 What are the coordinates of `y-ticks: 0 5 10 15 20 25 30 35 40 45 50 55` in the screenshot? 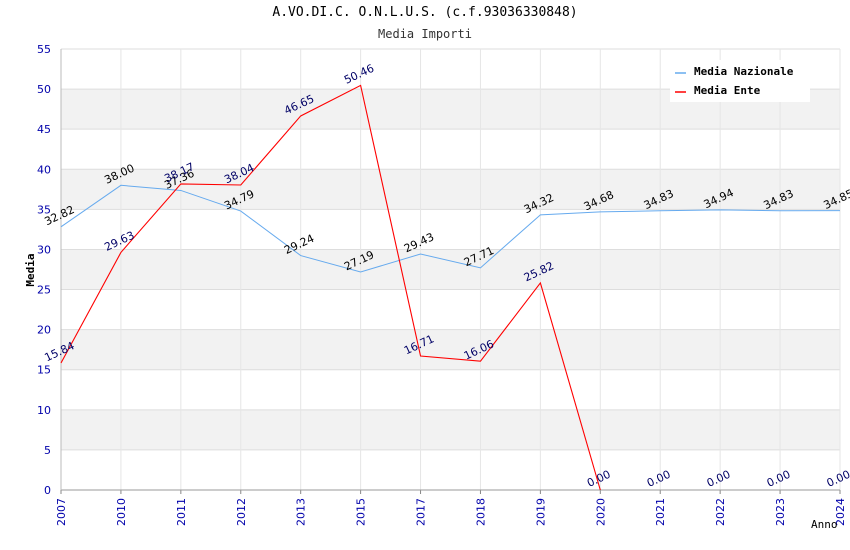 It's located at (44, 270).